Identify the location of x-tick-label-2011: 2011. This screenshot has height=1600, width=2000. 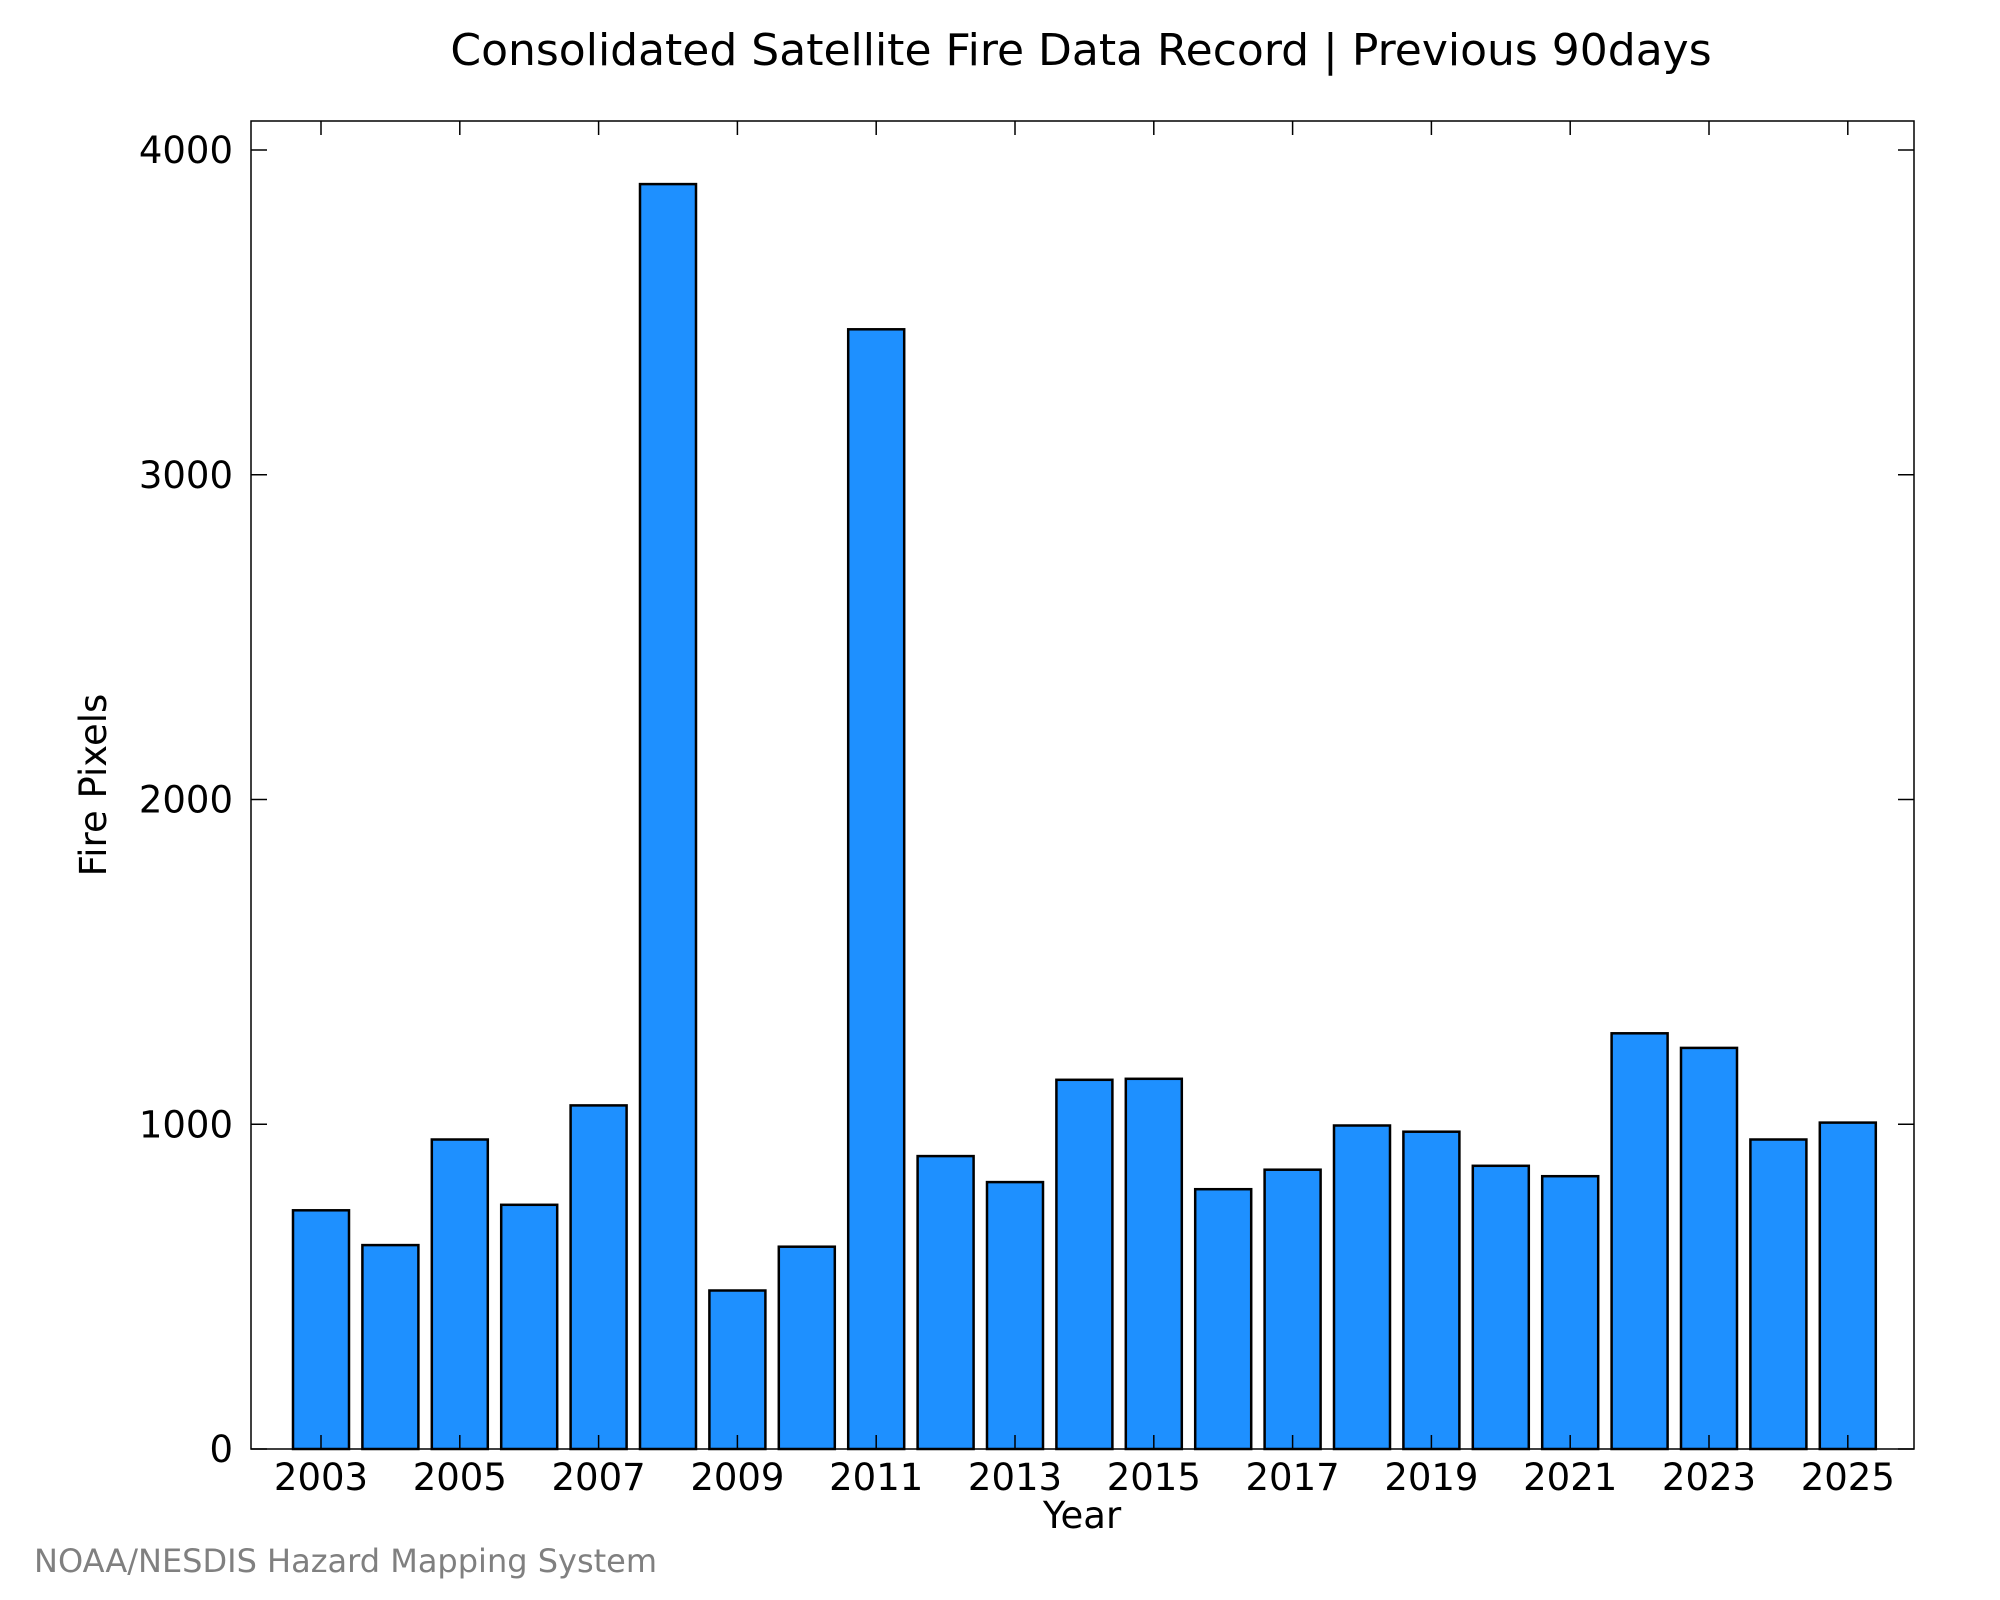
(876, 1477).